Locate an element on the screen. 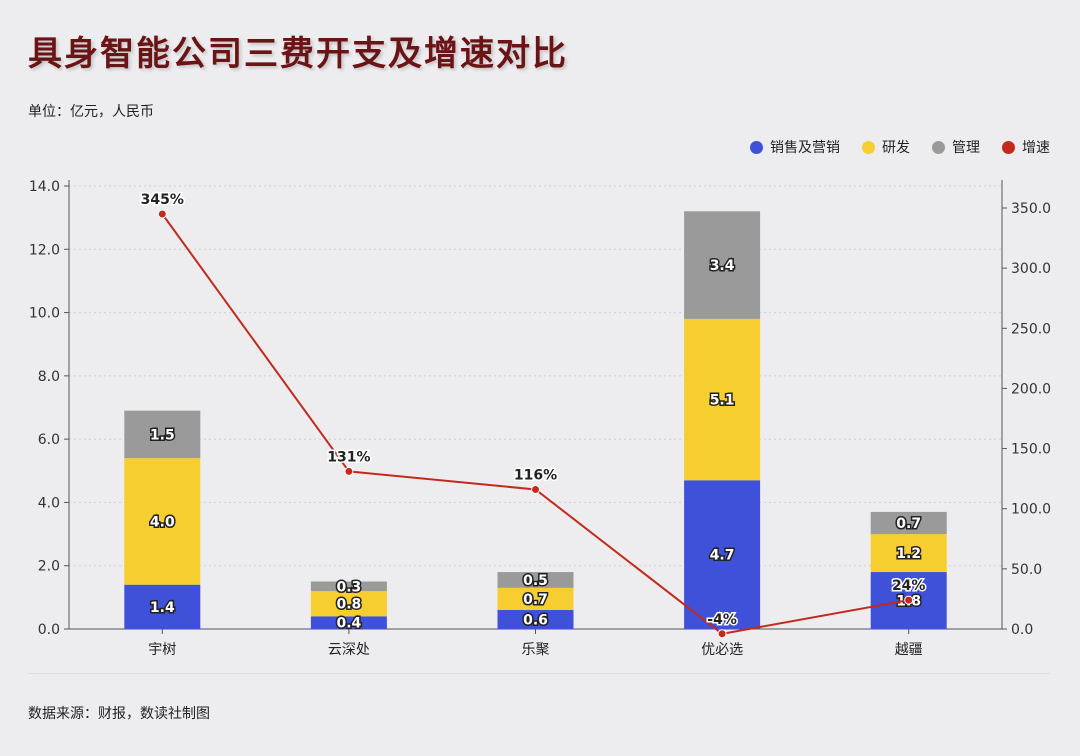 Image resolution: width=1080 pixels, height=756 pixels. bar-value-label: 0.5 is located at coordinates (535, 581).